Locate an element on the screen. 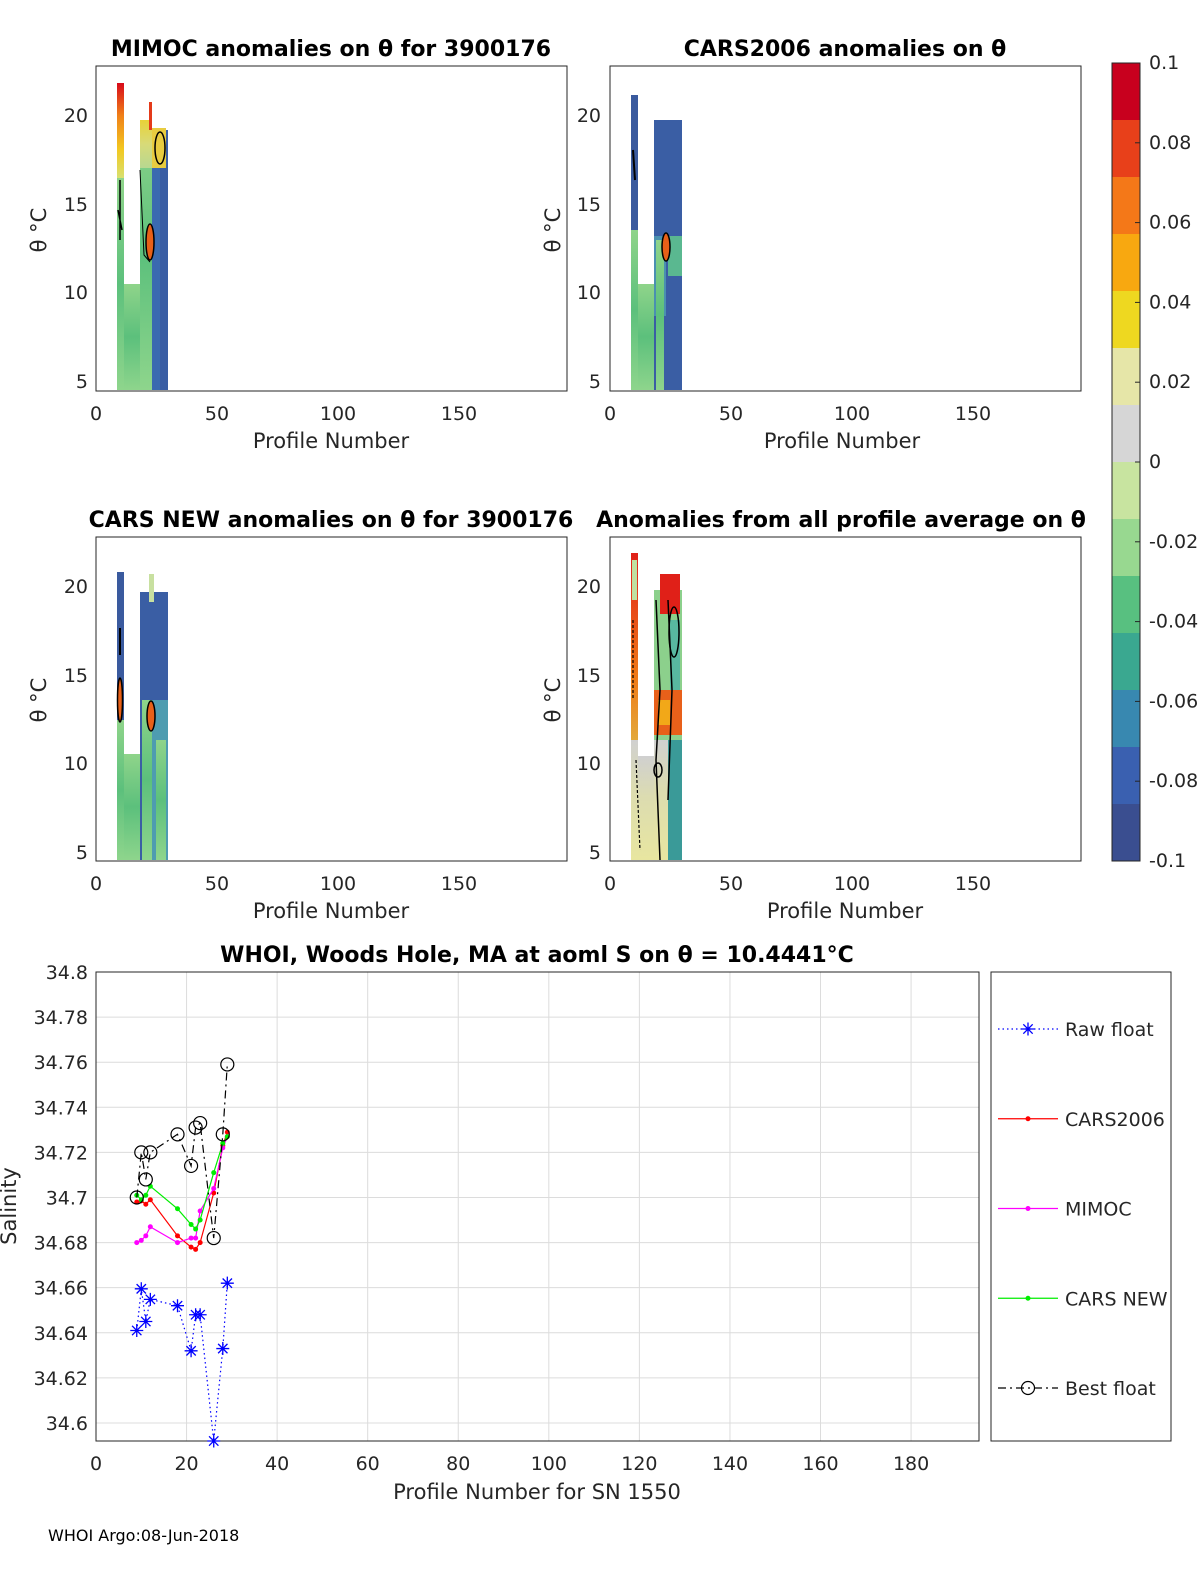 The width and height of the screenshot is (1200, 1575). legend-box is located at coordinates (1081, 1206).